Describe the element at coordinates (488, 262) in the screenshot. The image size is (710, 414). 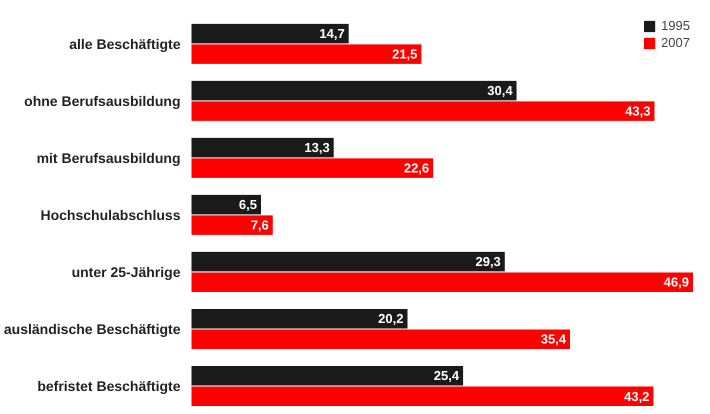
I see `data-label: 29,3` at that location.